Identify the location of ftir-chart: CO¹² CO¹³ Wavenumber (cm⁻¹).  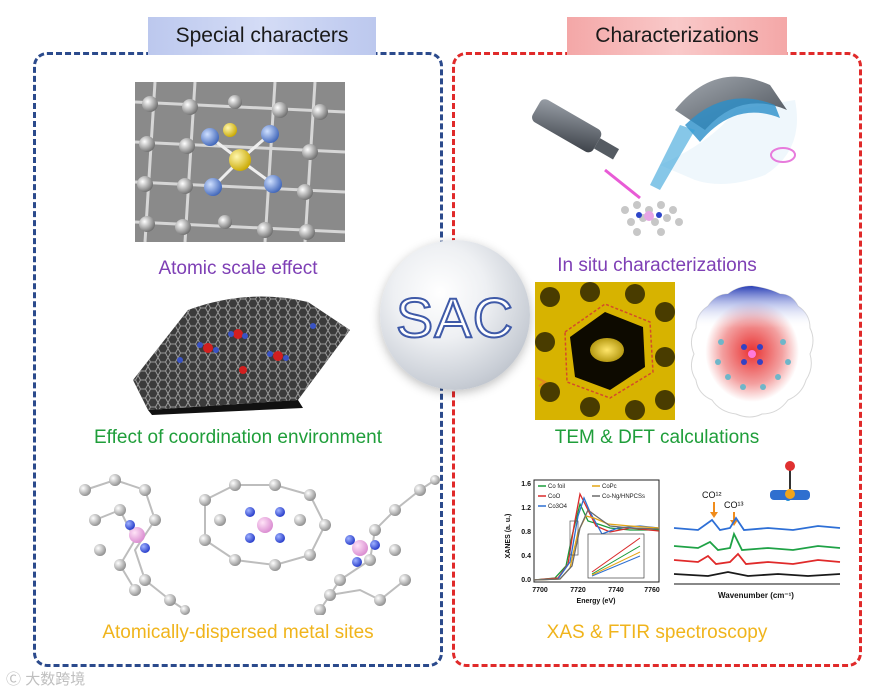
(757, 530).